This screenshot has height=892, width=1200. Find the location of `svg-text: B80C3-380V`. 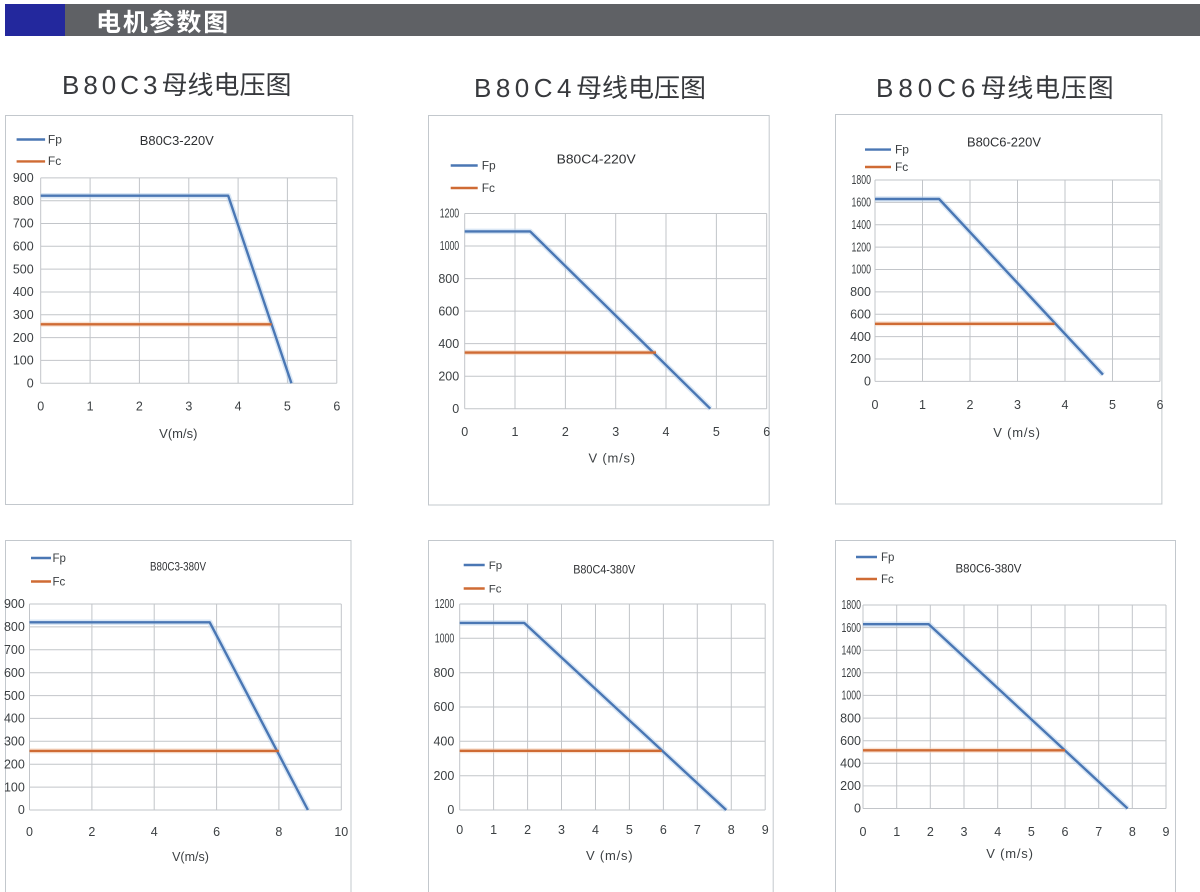

svg-text: B80C3-380V is located at coordinates (178, 567).